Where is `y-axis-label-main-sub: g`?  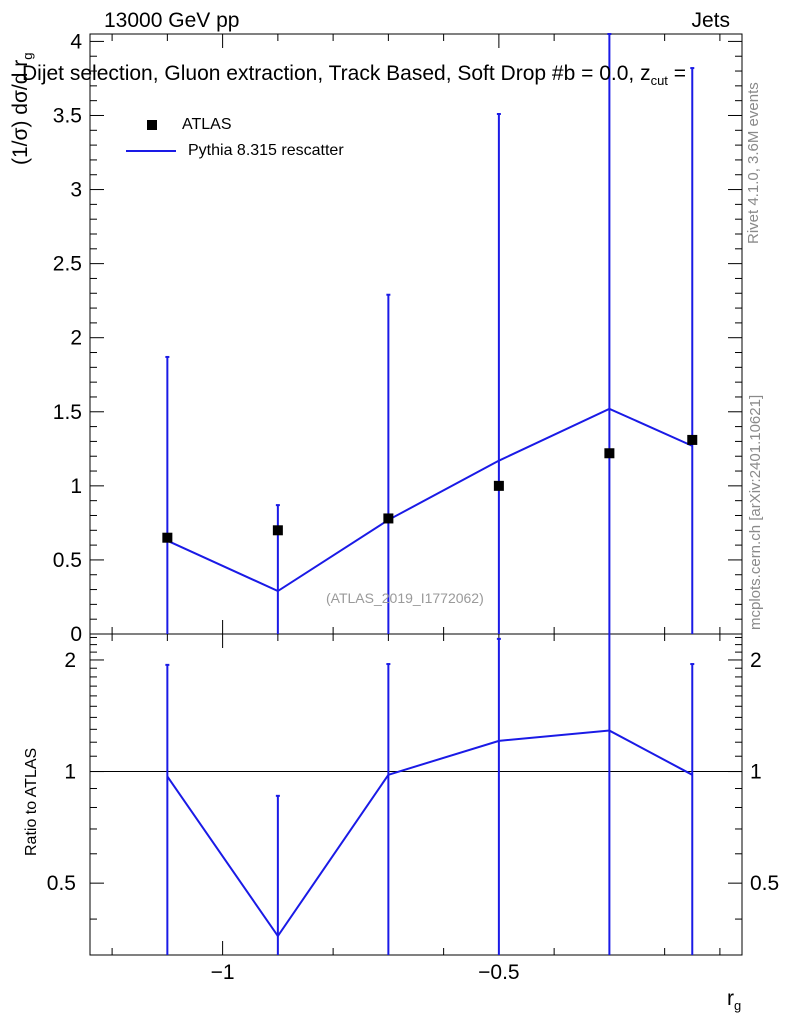
y-axis-label-main-sub: g is located at coordinates (28, 56).